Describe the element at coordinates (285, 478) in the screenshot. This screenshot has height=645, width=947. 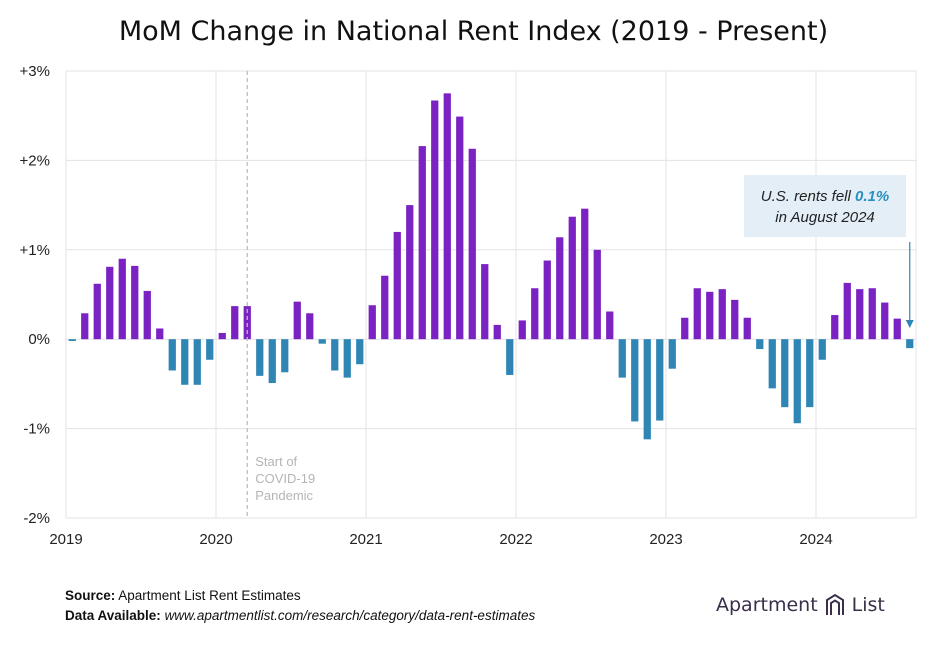
I see `covid-label-line: COVID-19` at that location.